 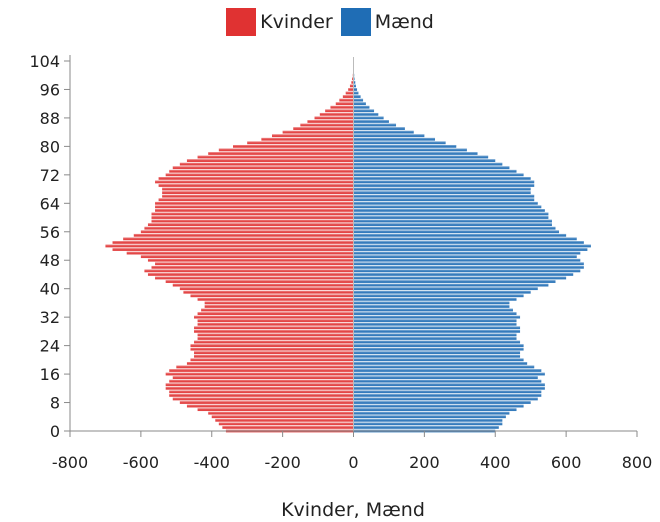 I want to click on x-tick-label: 400, so click(x=495, y=462).